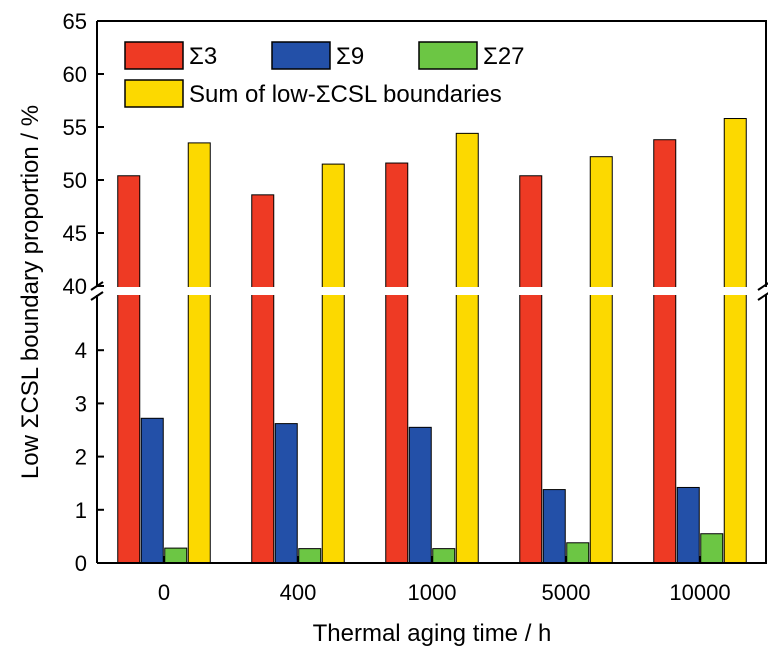  What do you see at coordinates (75, 127) in the screenshot?
I see `y-tick-label-55: 55` at bounding box center [75, 127].